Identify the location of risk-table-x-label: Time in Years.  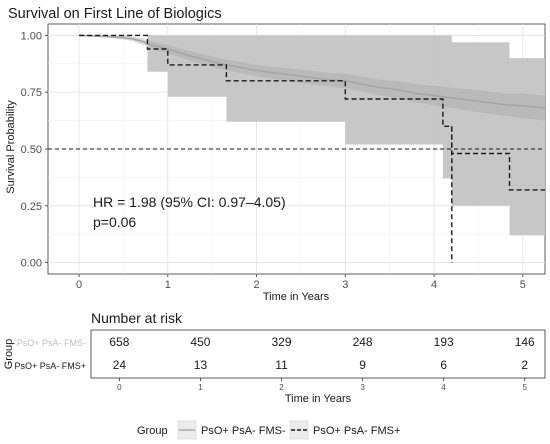
(318, 399).